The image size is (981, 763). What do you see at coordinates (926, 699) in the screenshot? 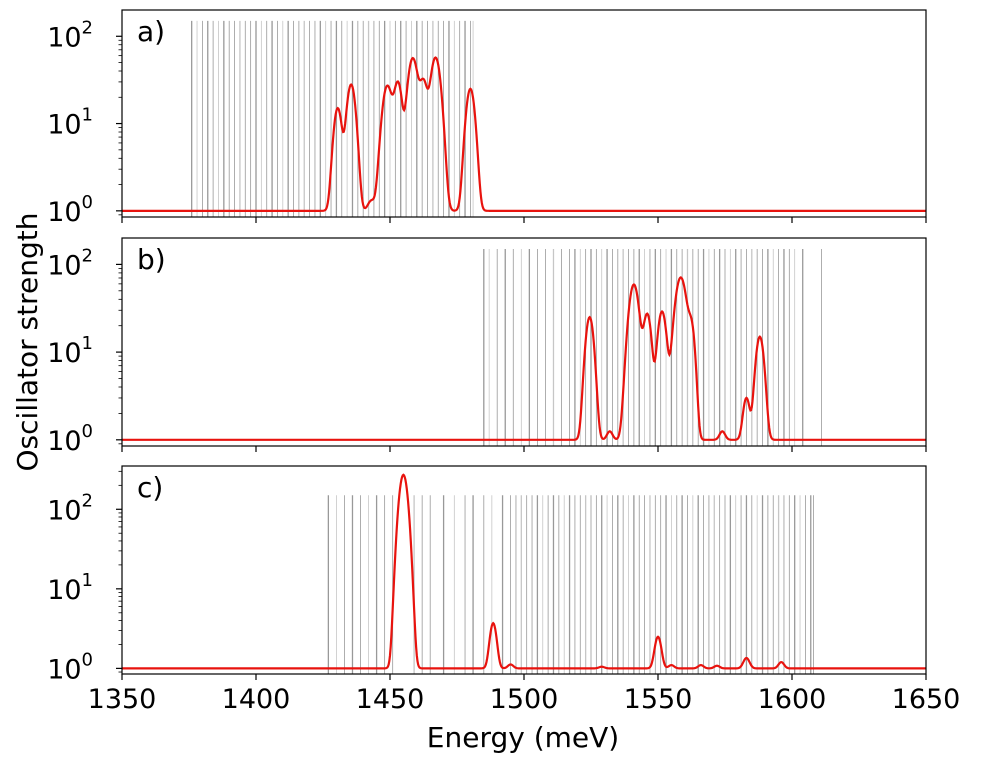
I see `x-tick-label: 1650` at bounding box center [926, 699].